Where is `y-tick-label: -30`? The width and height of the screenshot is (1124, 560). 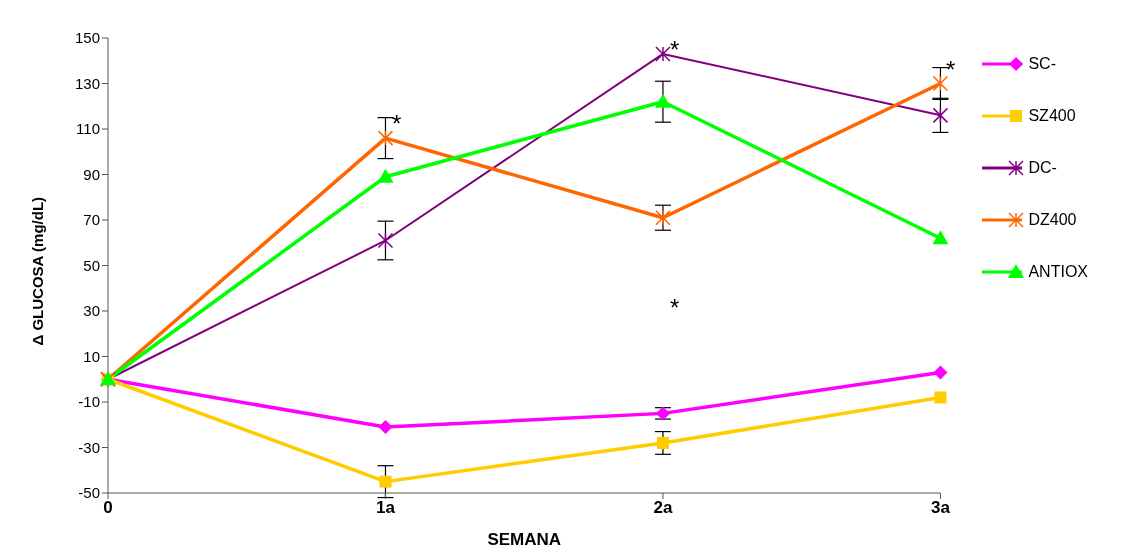 y-tick-label: -30 is located at coordinates (89, 447).